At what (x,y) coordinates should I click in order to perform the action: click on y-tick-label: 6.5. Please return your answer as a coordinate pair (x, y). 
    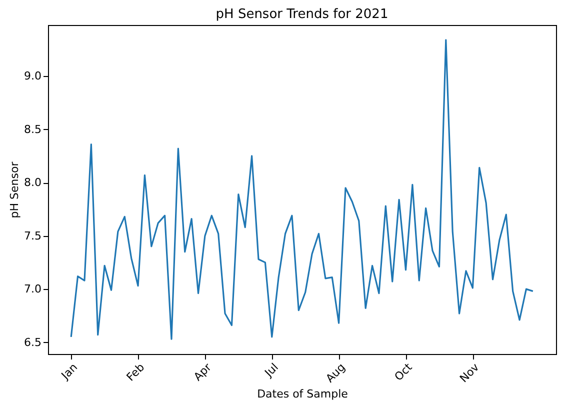
    Looking at the image, I should click on (33, 342).